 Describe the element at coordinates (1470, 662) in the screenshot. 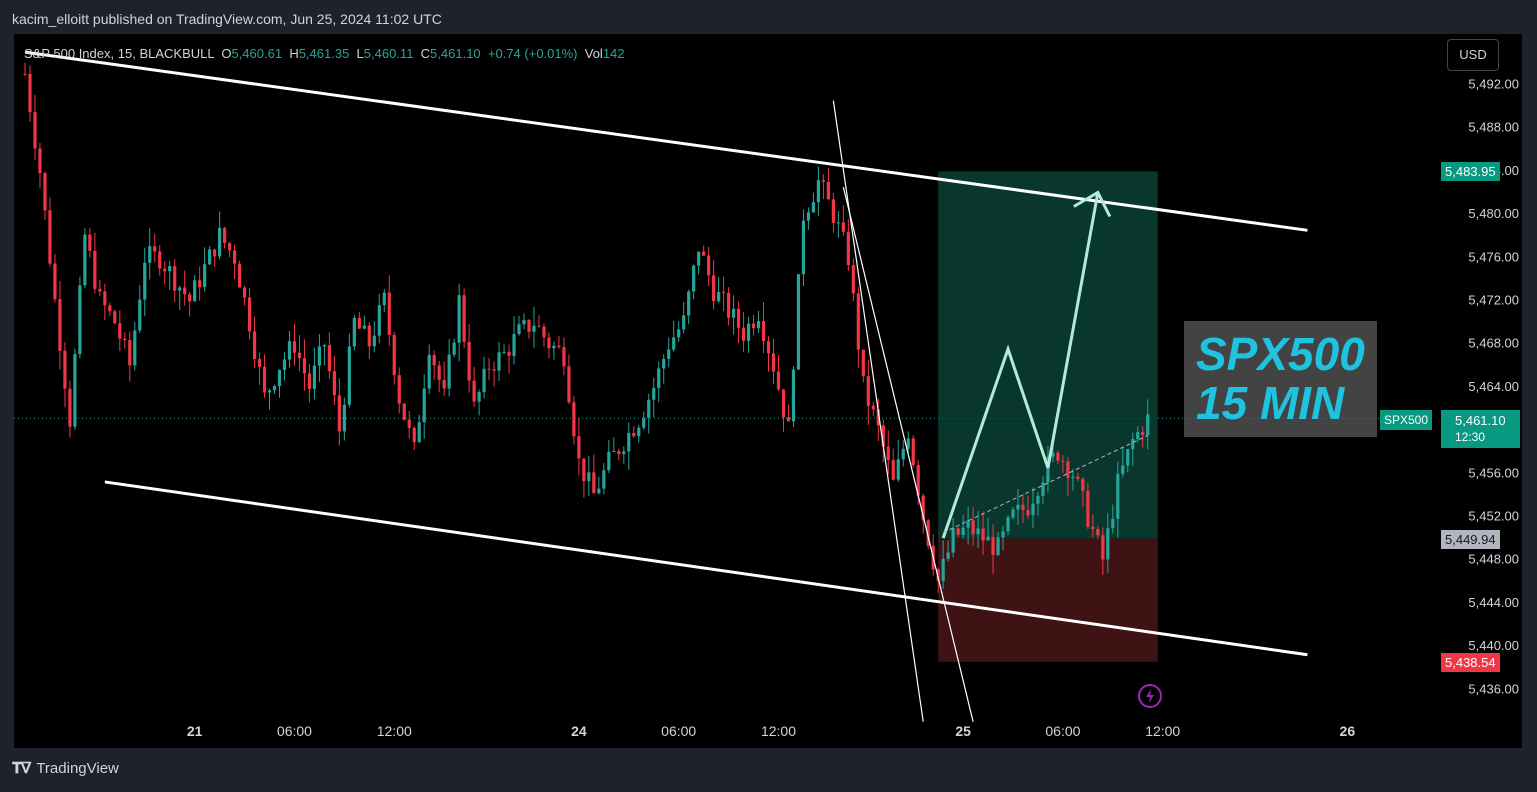

I see `stop-price-tag: 5,438.54` at that location.